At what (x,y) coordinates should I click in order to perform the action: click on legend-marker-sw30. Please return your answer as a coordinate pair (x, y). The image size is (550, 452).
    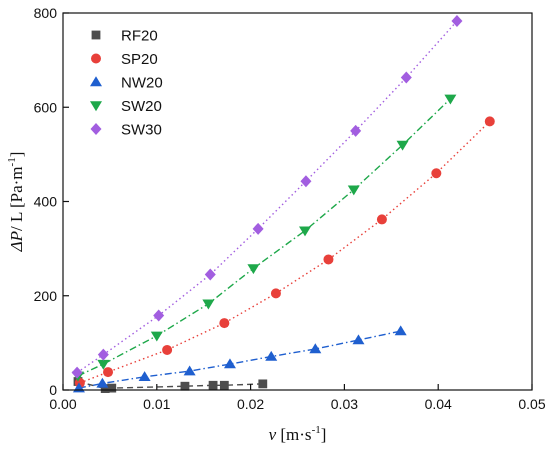
    Looking at the image, I should click on (96, 129).